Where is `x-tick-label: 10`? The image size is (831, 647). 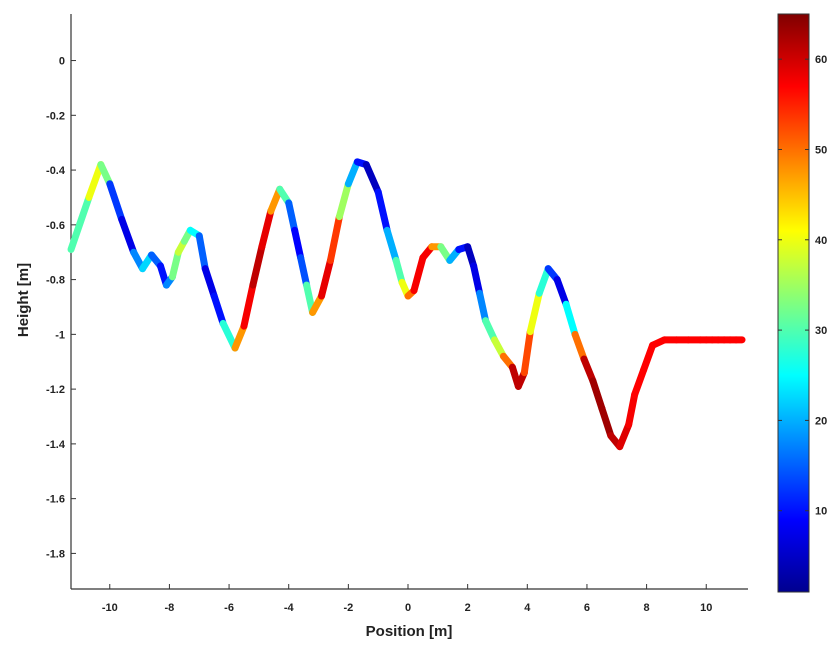 x-tick-label: 10 is located at coordinates (706, 608).